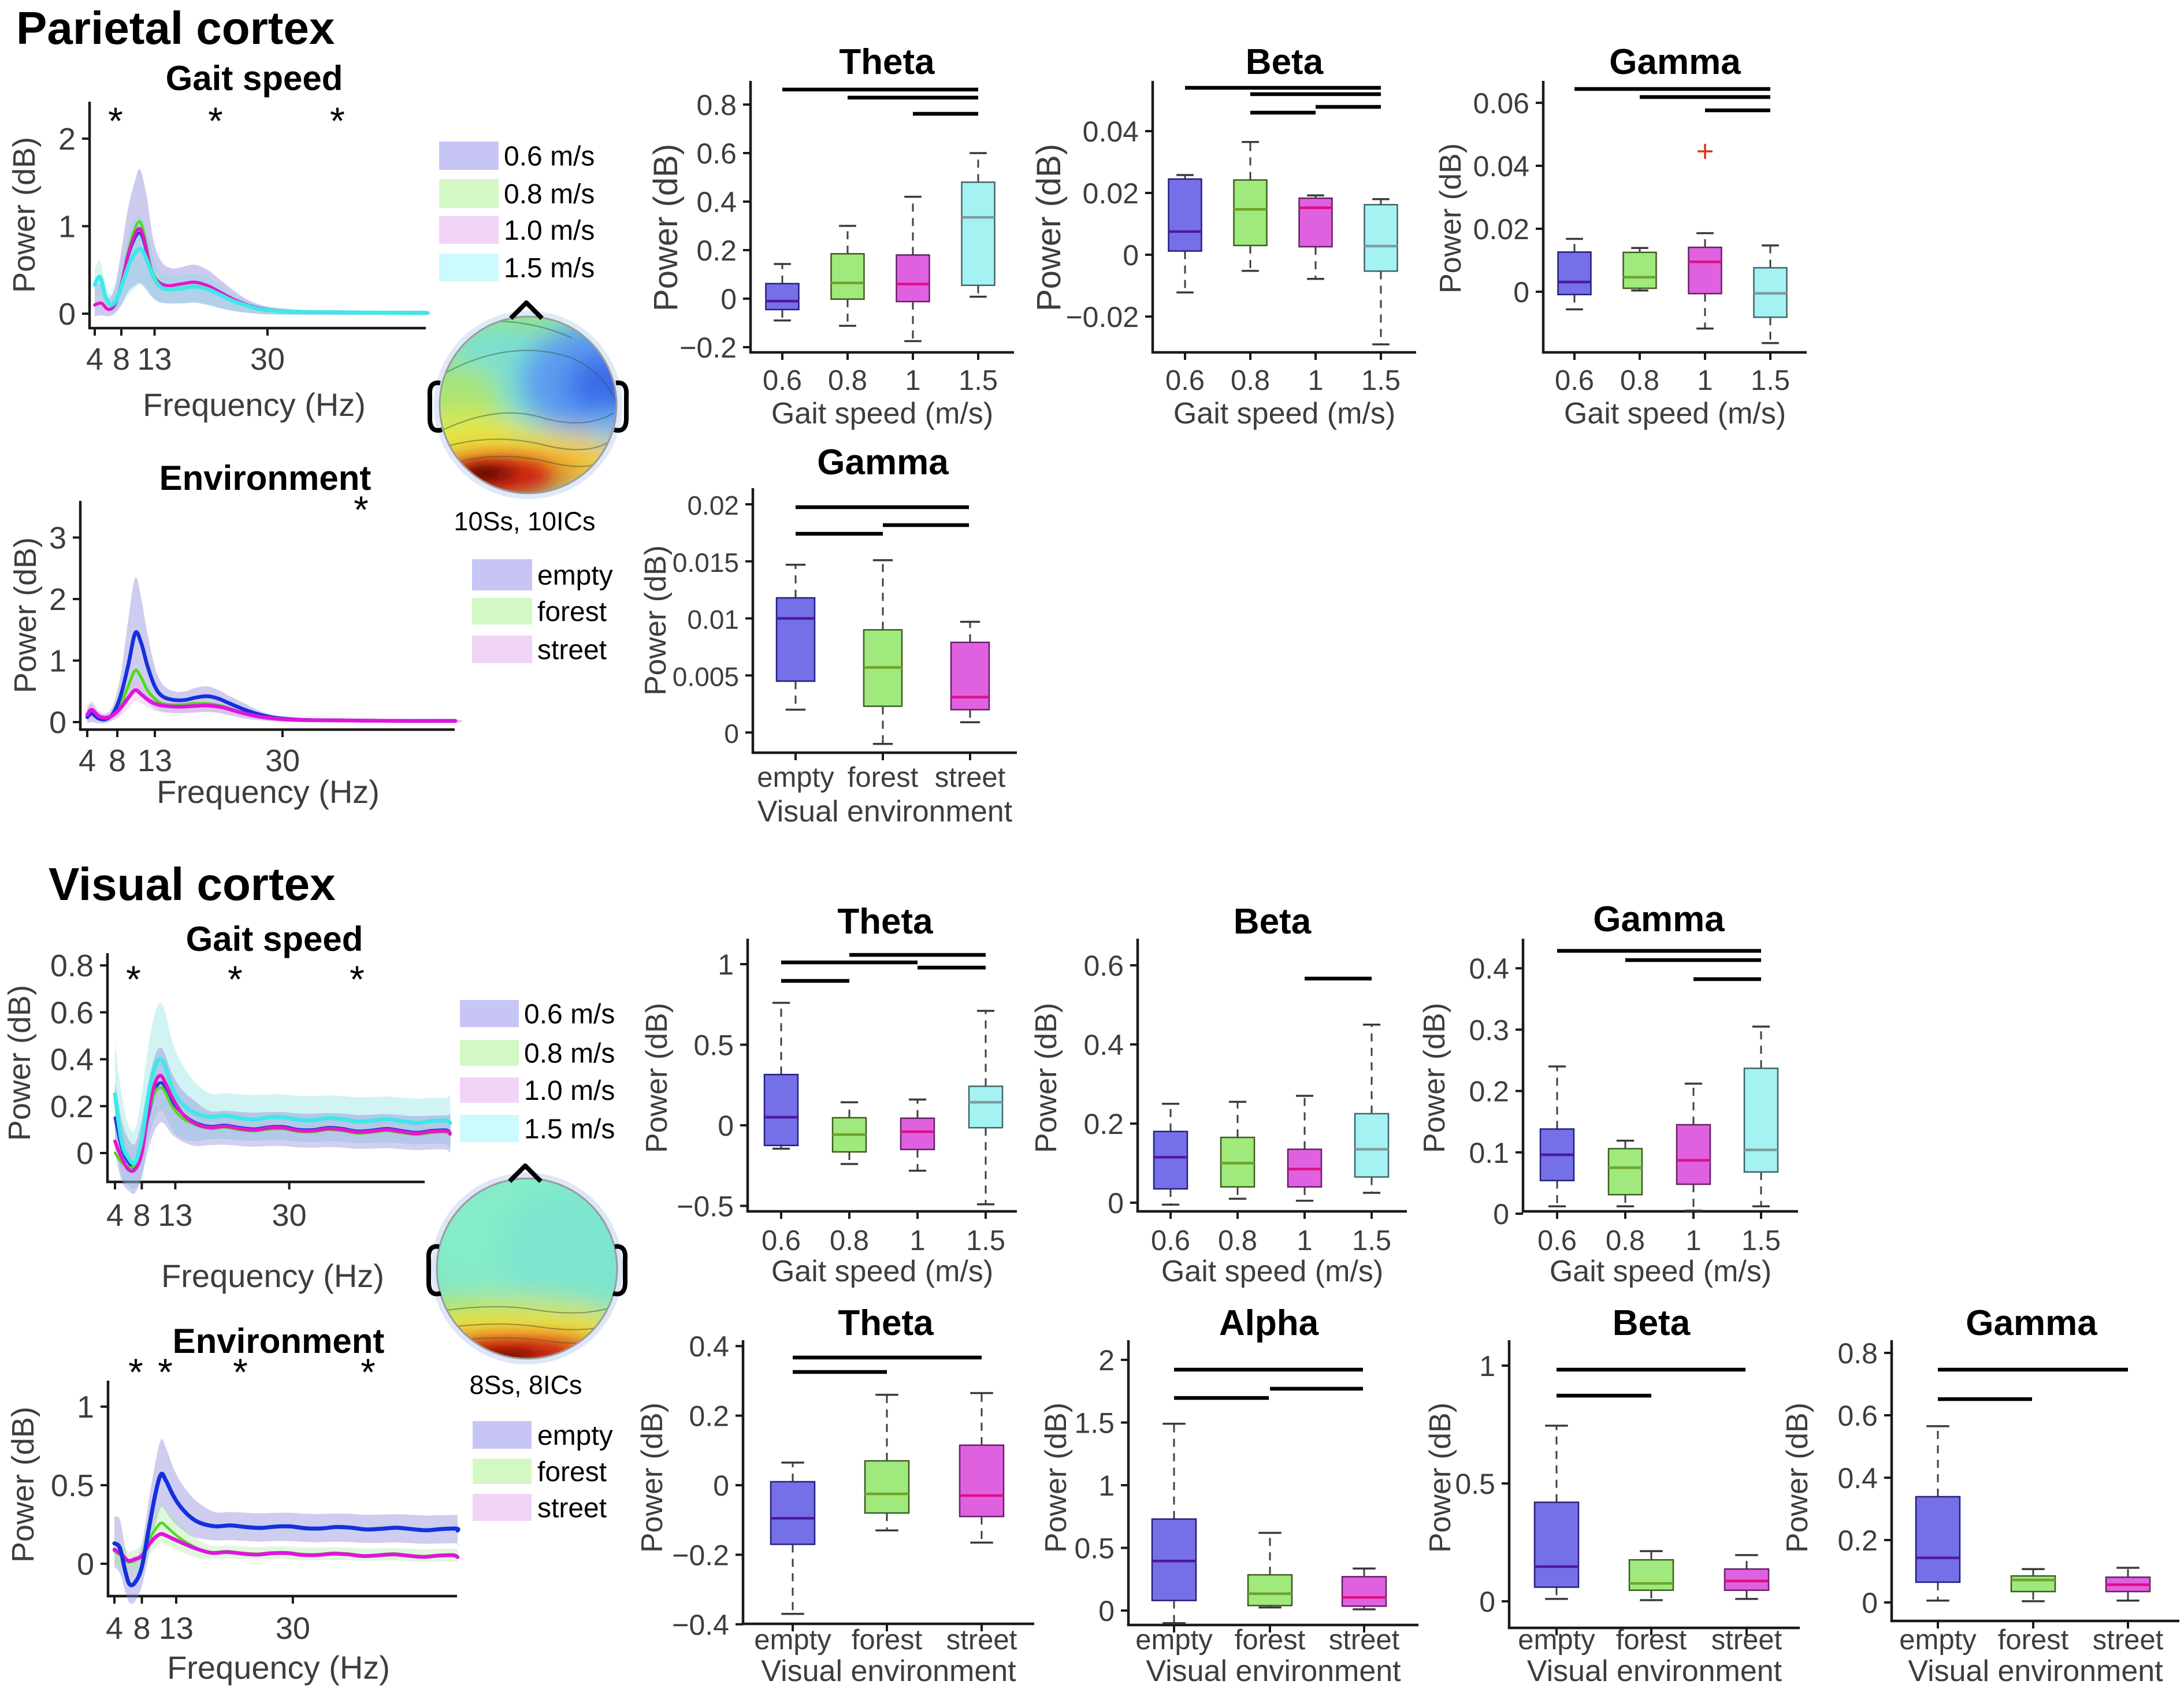 This screenshot has width=2184, height=1692. I want to click on svg-text: 0.005, so click(706, 676).